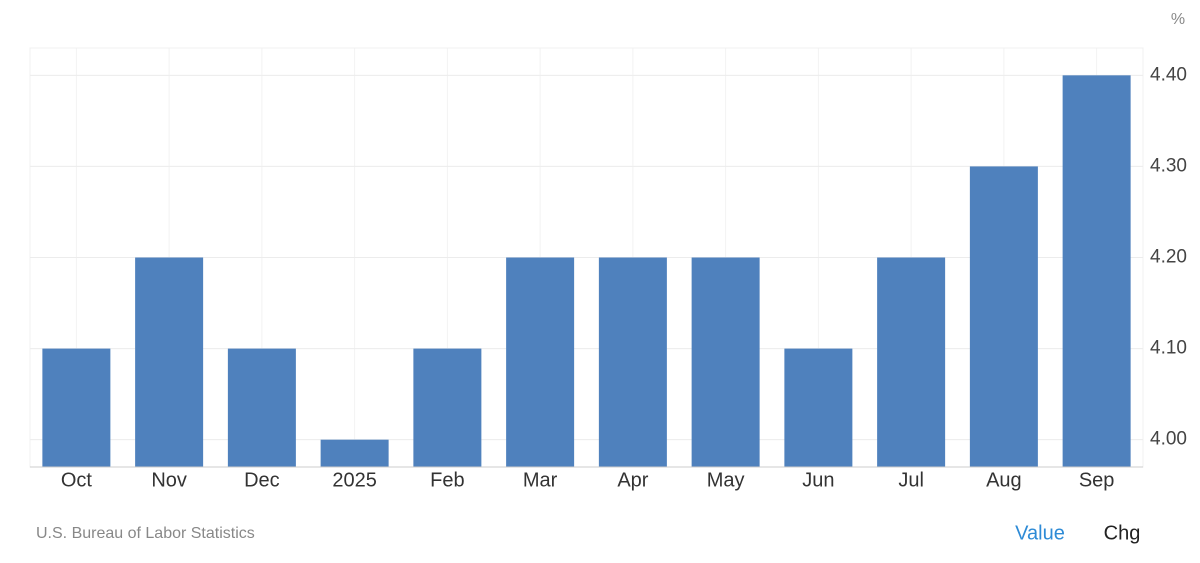 This screenshot has height=563, width=1200. Describe the element at coordinates (1168, 74) in the screenshot. I see `y-tick-label: 4.40` at that location.